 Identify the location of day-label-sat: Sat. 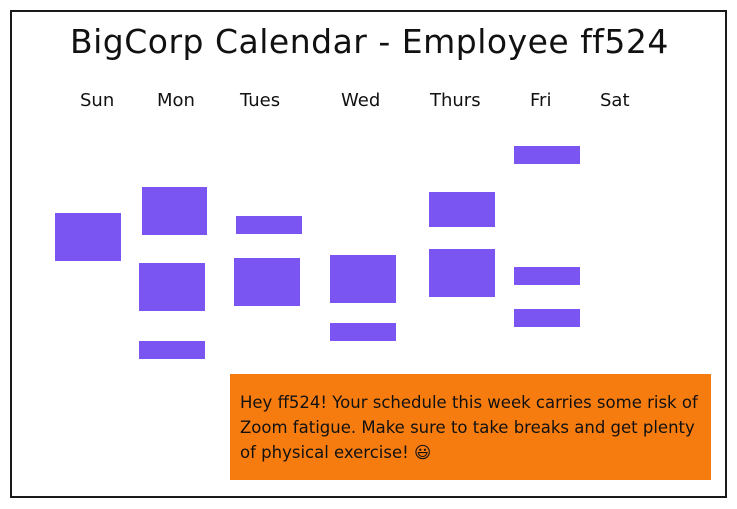
(615, 100).